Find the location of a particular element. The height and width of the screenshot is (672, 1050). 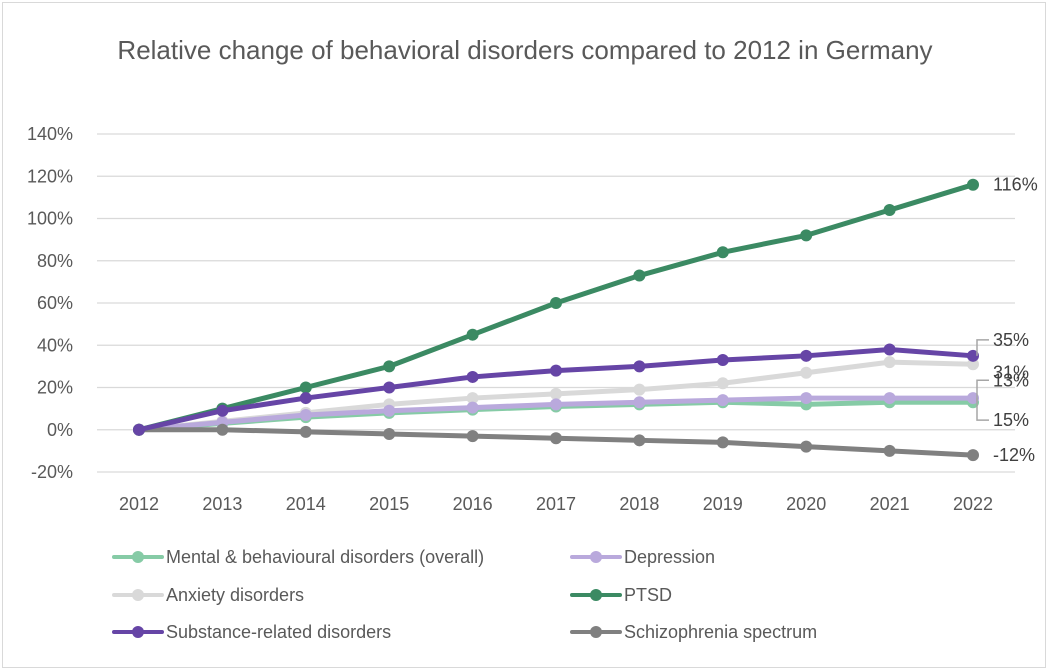

y-tick-label: 80% is located at coordinates (55, 261).